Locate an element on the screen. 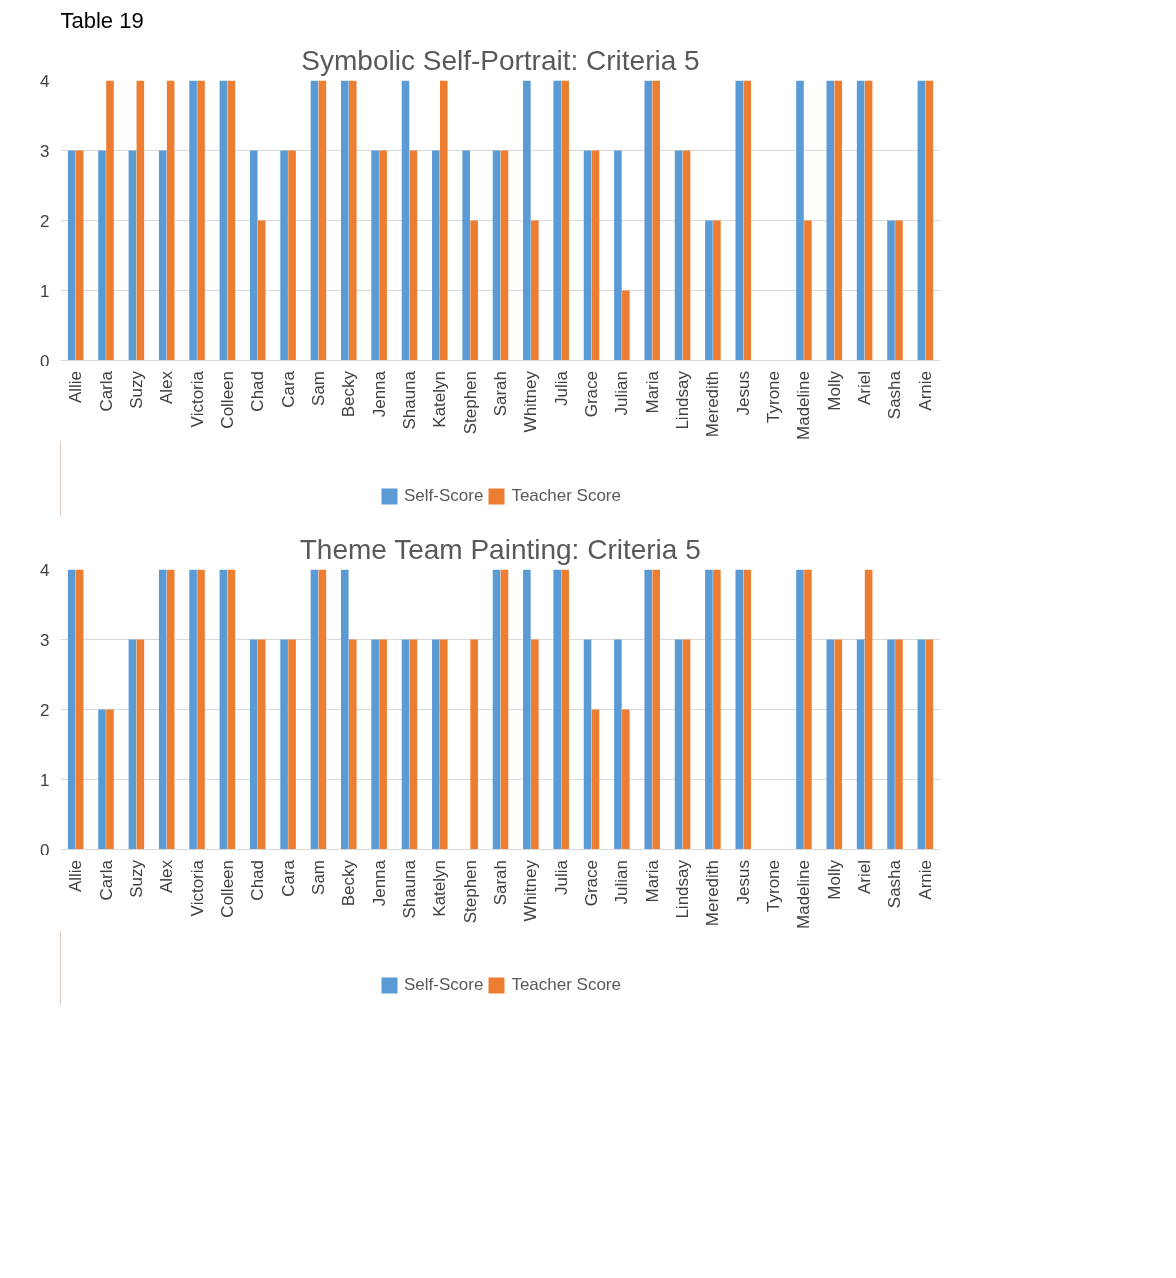  x-tick-label: Sarah is located at coordinates (500, 393).